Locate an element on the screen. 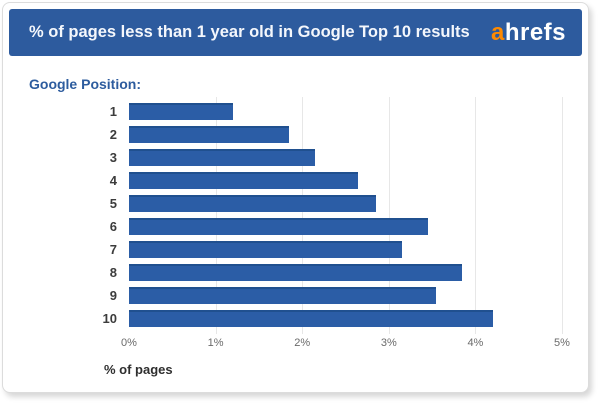  x-tick-label: 4% is located at coordinates (475, 343).